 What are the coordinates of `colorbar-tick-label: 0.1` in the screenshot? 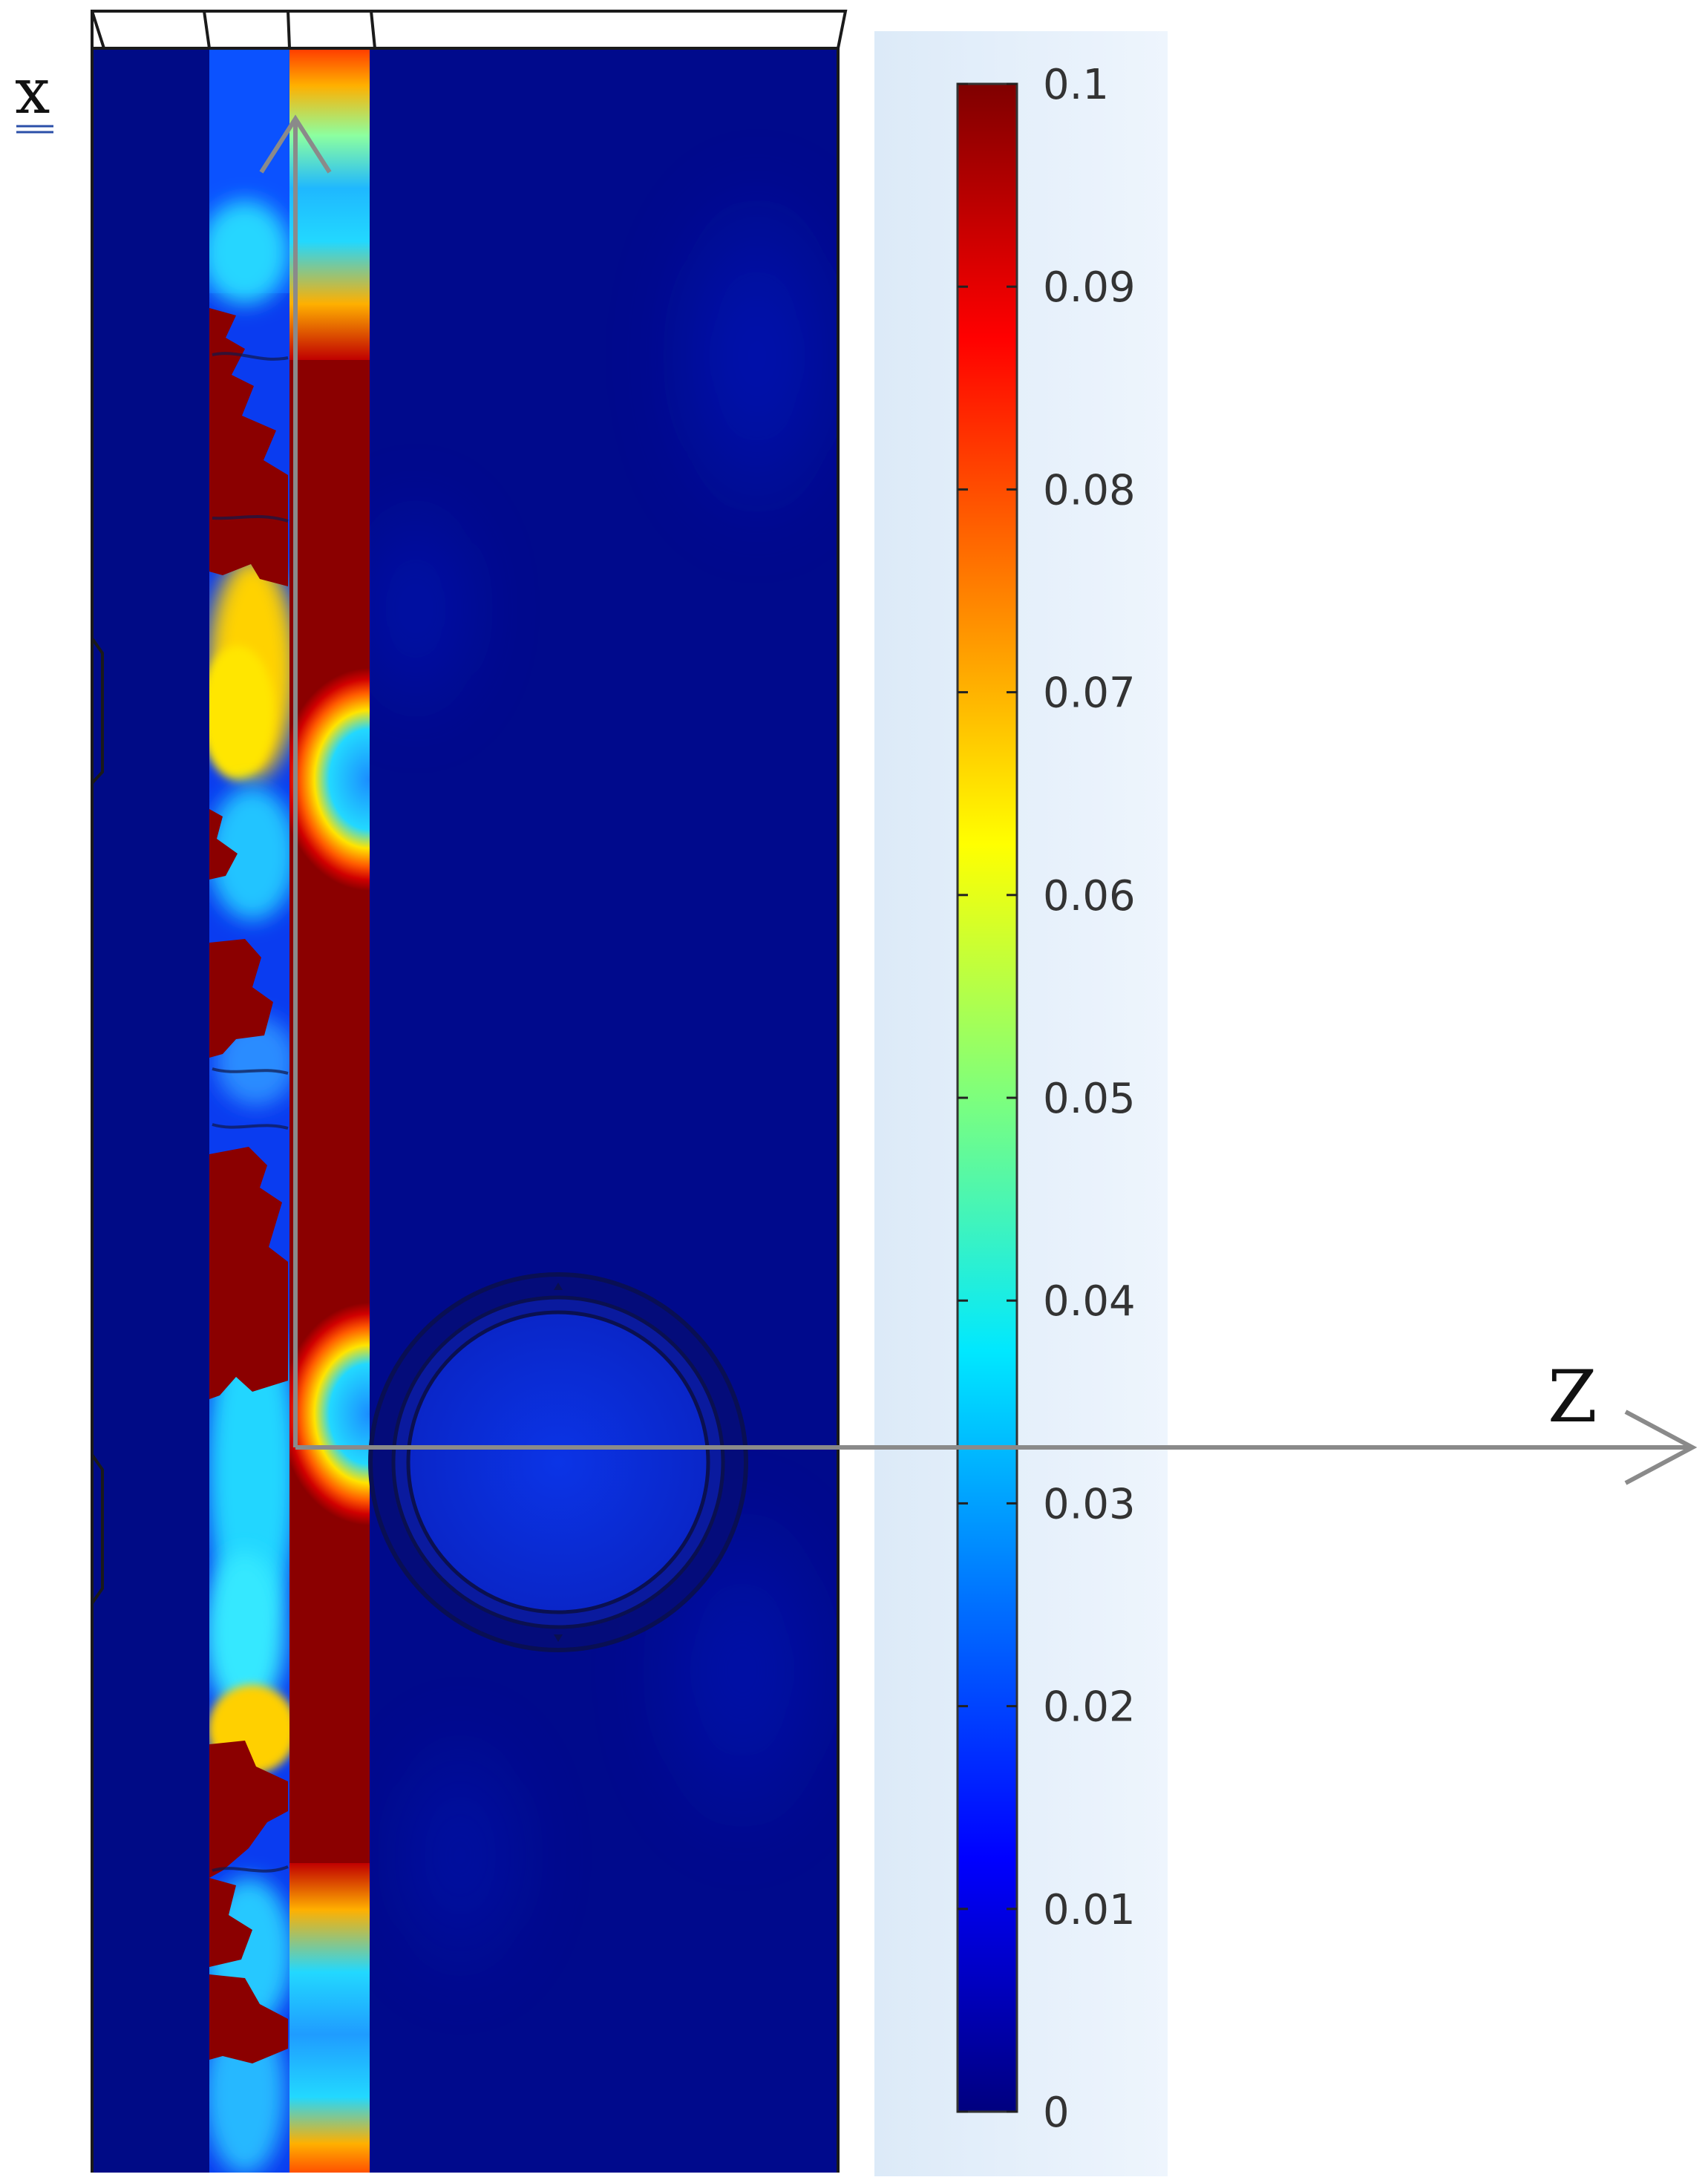 It's located at (1076, 85).